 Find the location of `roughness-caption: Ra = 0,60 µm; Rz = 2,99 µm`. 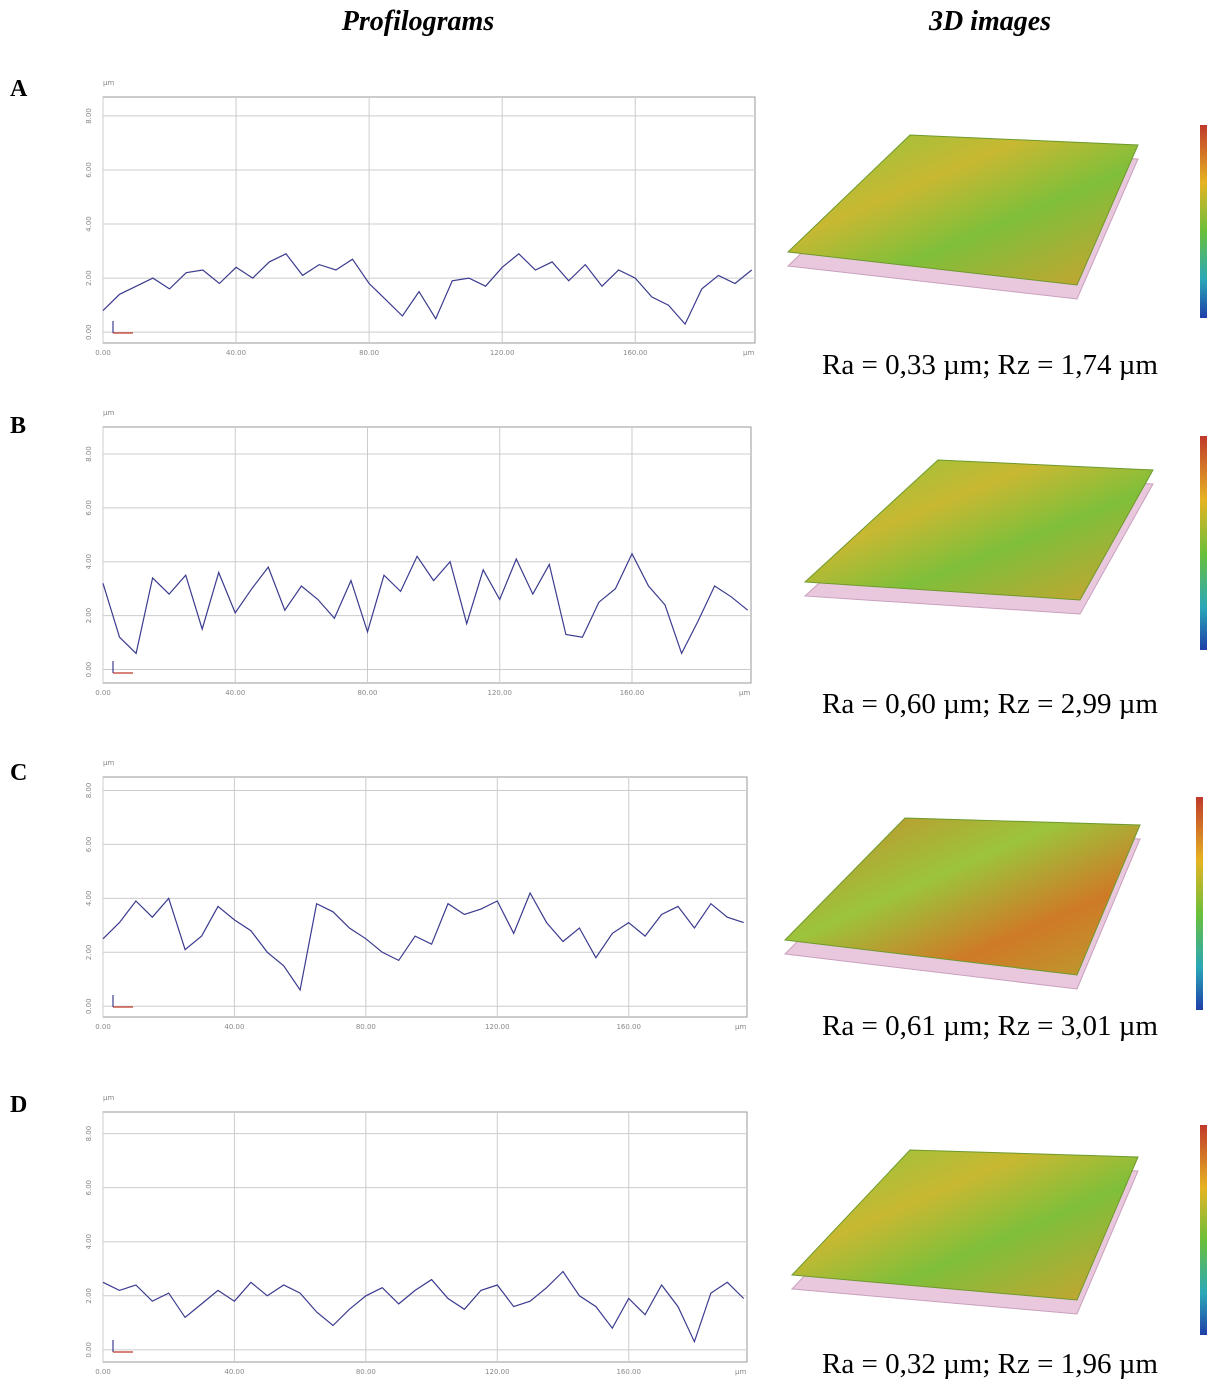

roughness-caption: Ra = 0,60 µm; Rz = 2,99 µm is located at coordinates (990, 704).